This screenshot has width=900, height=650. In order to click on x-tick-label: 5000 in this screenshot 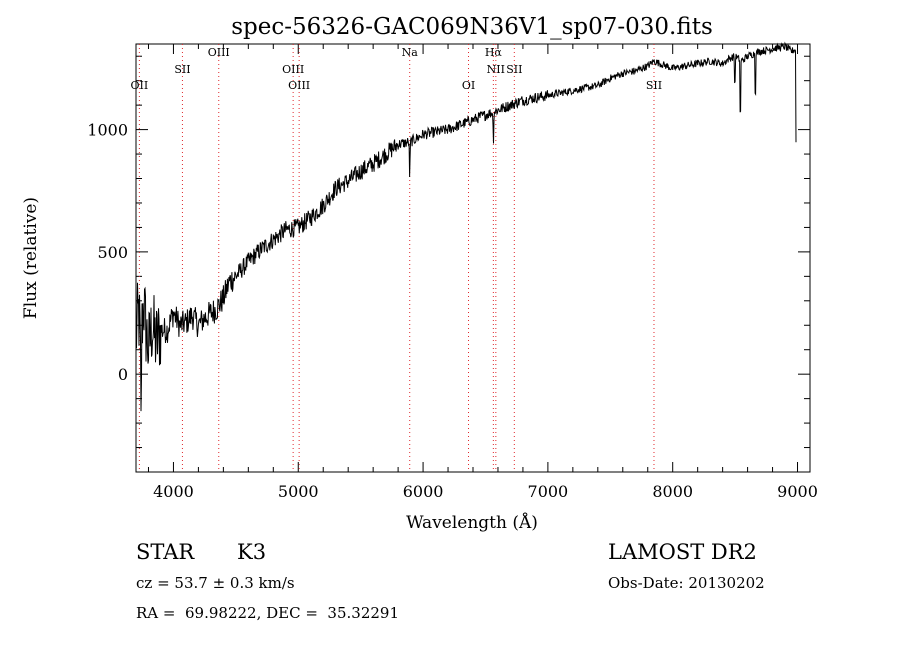, I will do `click(298, 491)`.